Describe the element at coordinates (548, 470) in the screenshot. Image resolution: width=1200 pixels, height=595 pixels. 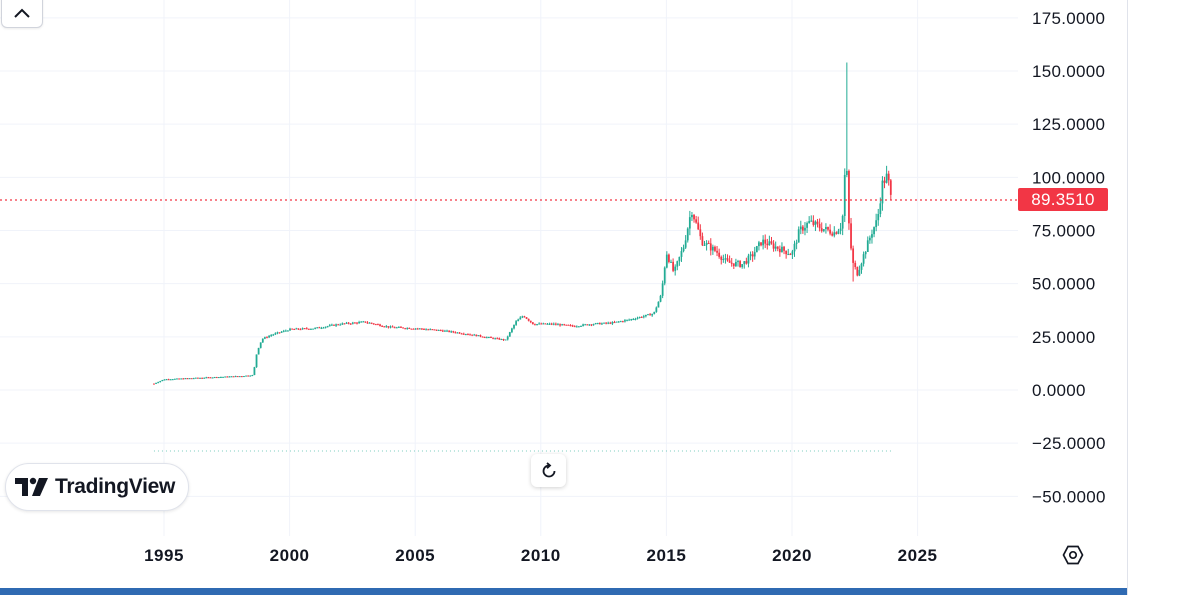
I see `reset-chart-button` at that location.